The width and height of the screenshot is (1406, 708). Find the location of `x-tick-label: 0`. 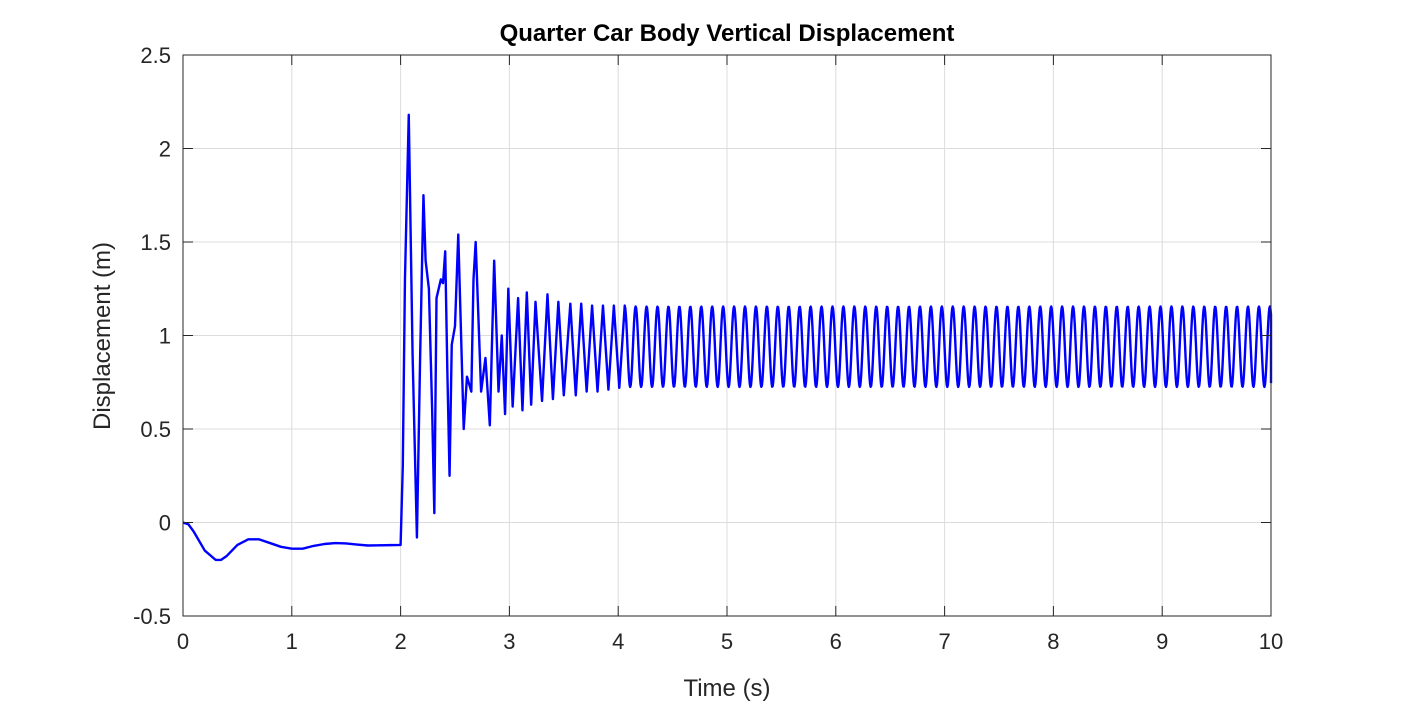

x-tick-label: 0 is located at coordinates (183, 641).